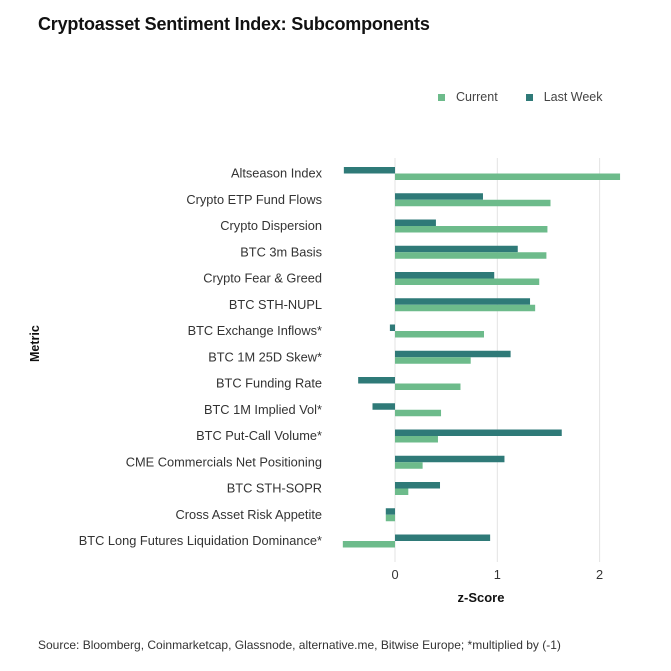 The width and height of the screenshot is (671, 671). What do you see at coordinates (224, 461) in the screenshot?
I see `category-label: CME Commercials Net Positioning` at bounding box center [224, 461].